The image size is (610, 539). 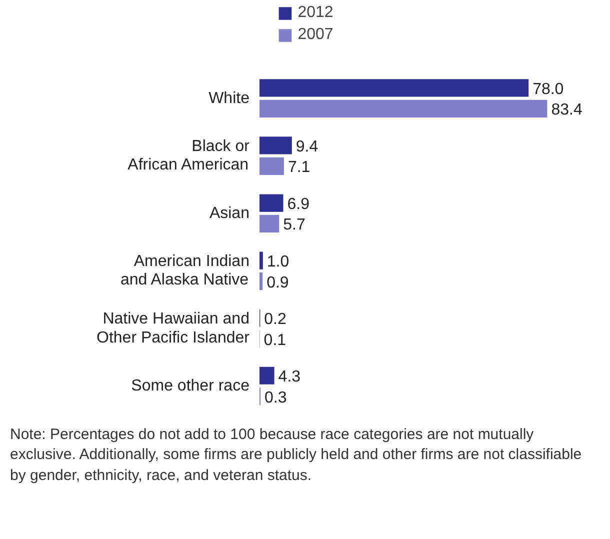 What do you see at coordinates (548, 89) in the screenshot?
I see `data-label: 78.0` at bounding box center [548, 89].